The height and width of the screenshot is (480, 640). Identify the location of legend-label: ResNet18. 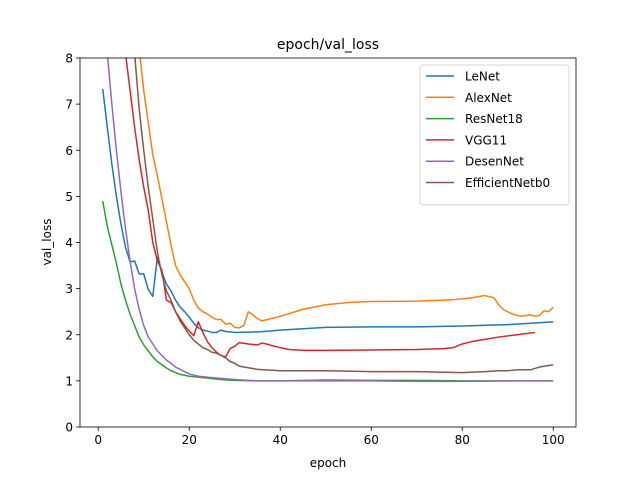
(494, 119).